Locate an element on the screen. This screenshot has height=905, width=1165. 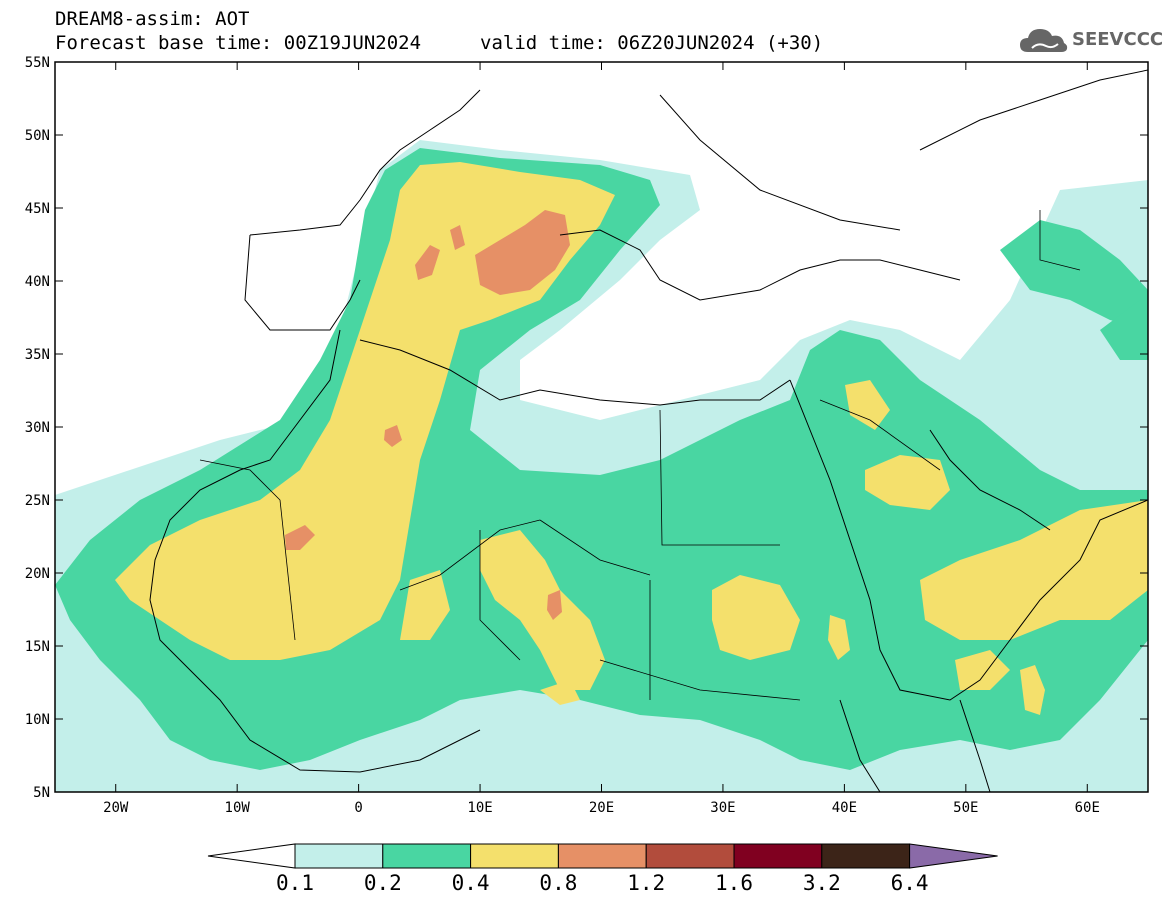
lat-label-25N: 25N is located at coordinates (37, 501).